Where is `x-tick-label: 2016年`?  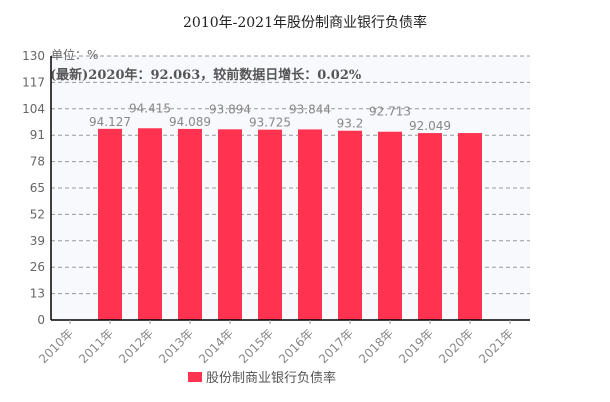 x-tick-label: 2016年 is located at coordinates (296, 346).